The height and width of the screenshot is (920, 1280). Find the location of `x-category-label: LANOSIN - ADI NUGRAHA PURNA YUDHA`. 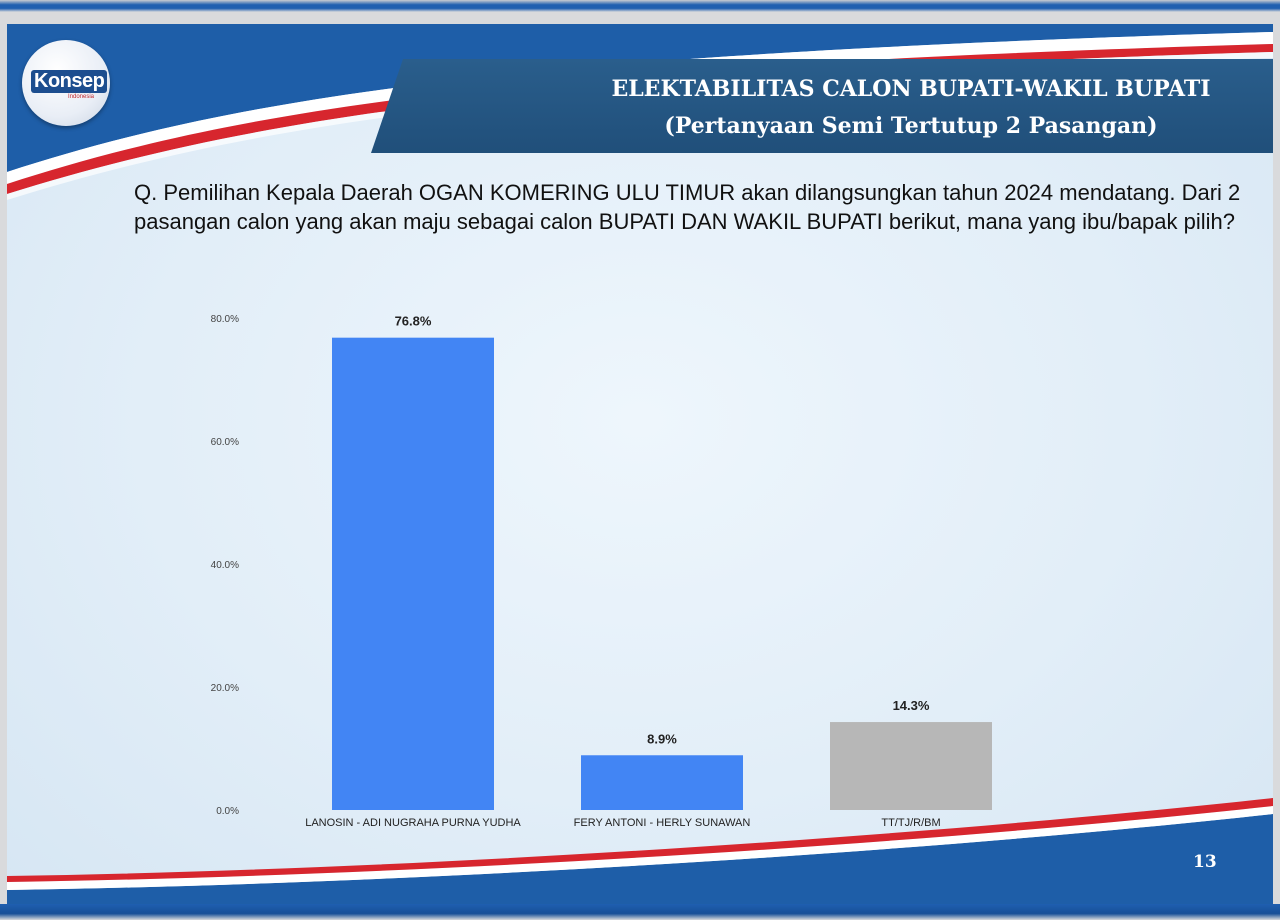

x-category-label: LANOSIN - ADI NUGRAHA PURNA YUDHA is located at coordinates (413, 823).